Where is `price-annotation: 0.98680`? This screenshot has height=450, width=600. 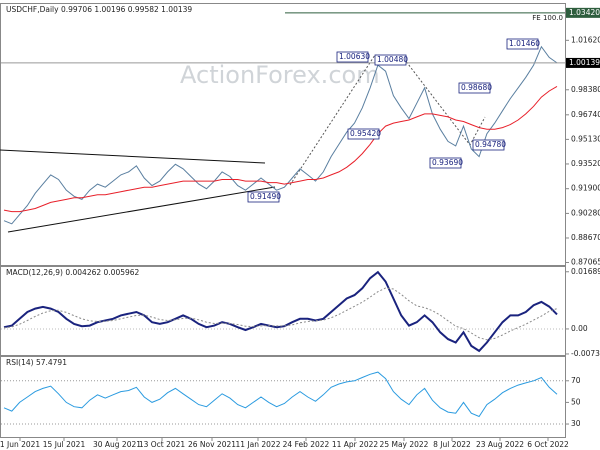 price-annotation: 0.98680 is located at coordinates (476, 87).